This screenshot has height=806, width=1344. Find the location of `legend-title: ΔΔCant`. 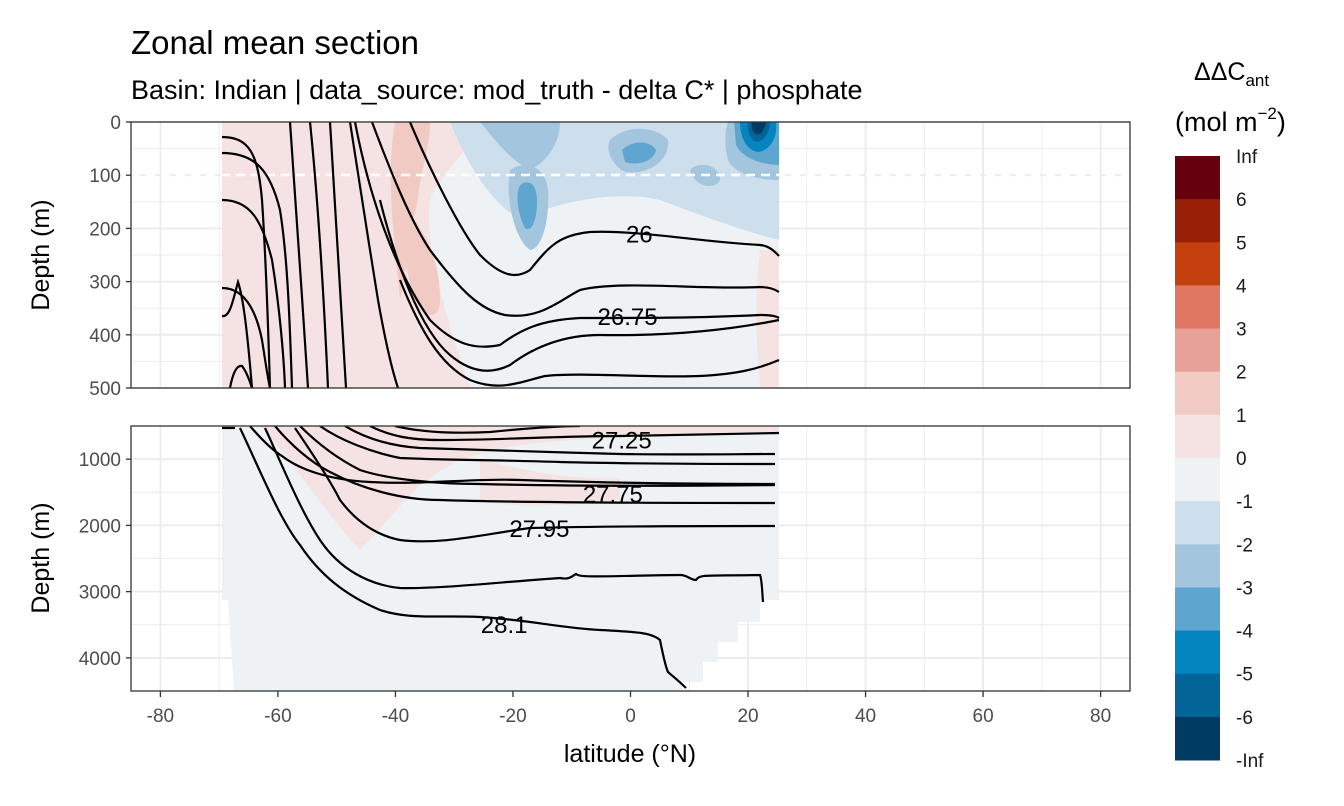

legend-title: ΔΔCant is located at coordinates (1231, 74).